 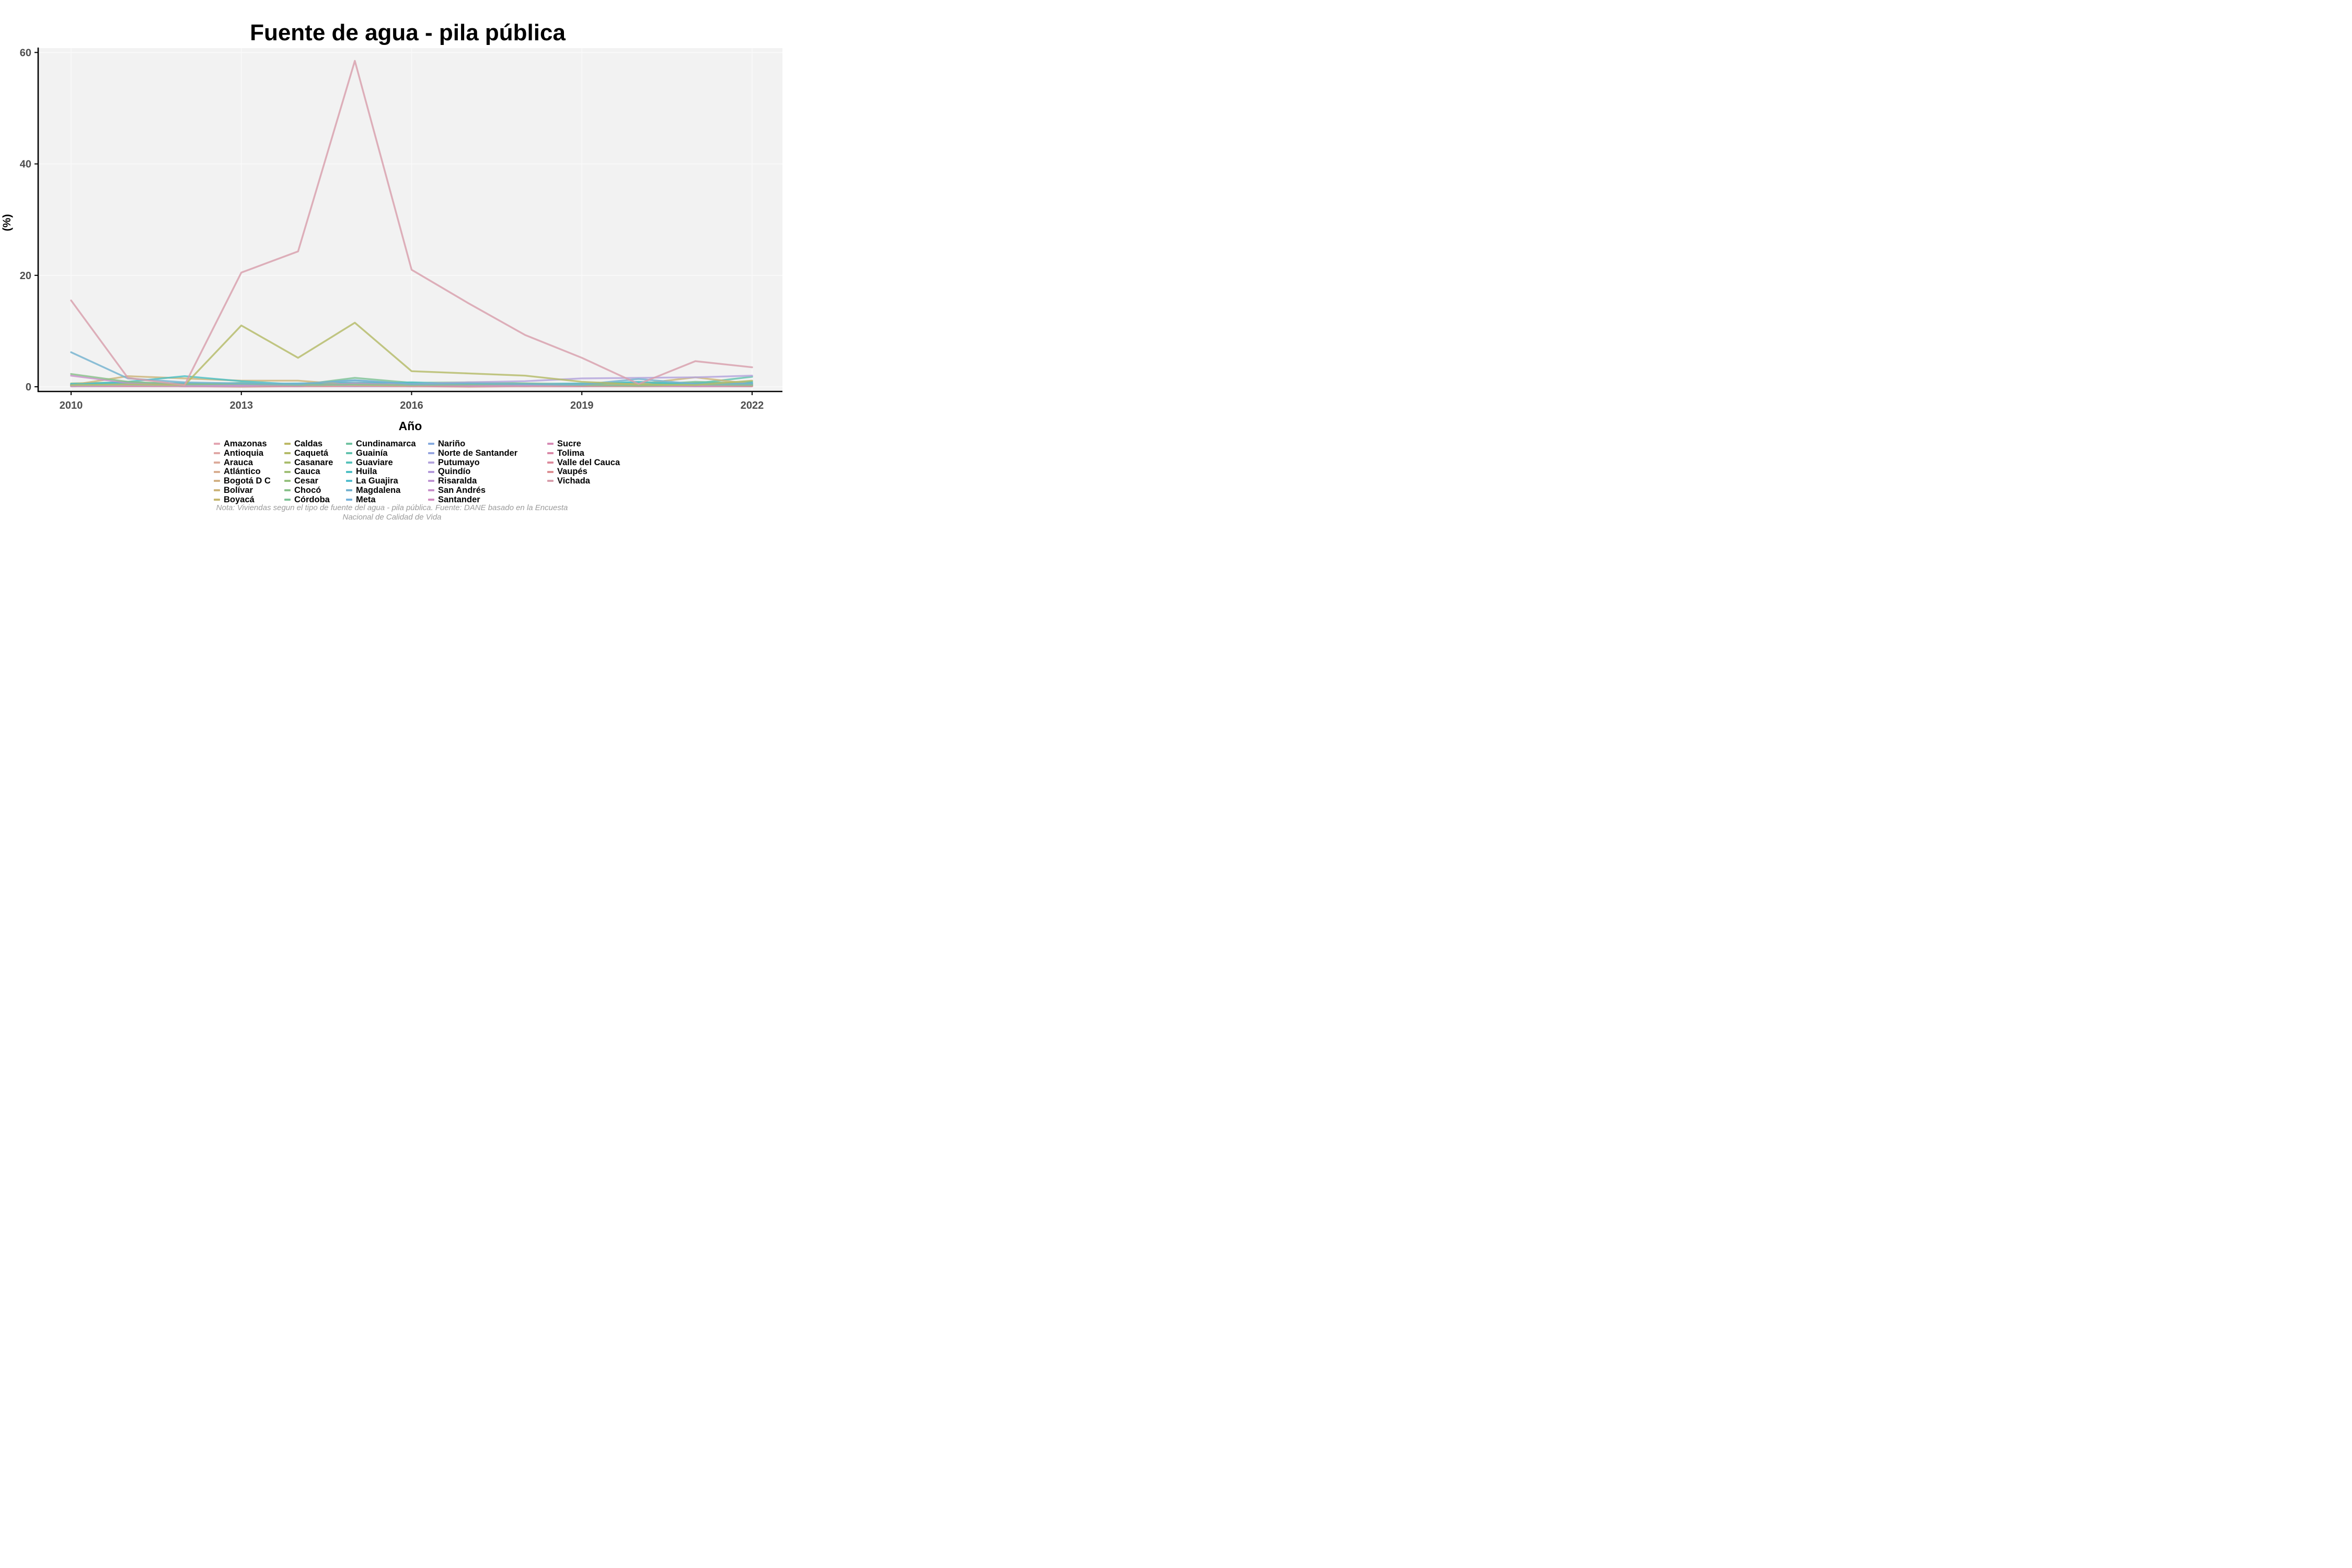 What do you see at coordinates (28, 387) in the screenshot?
I see `y-tick-label: 0` at bounding box center [28, 387].